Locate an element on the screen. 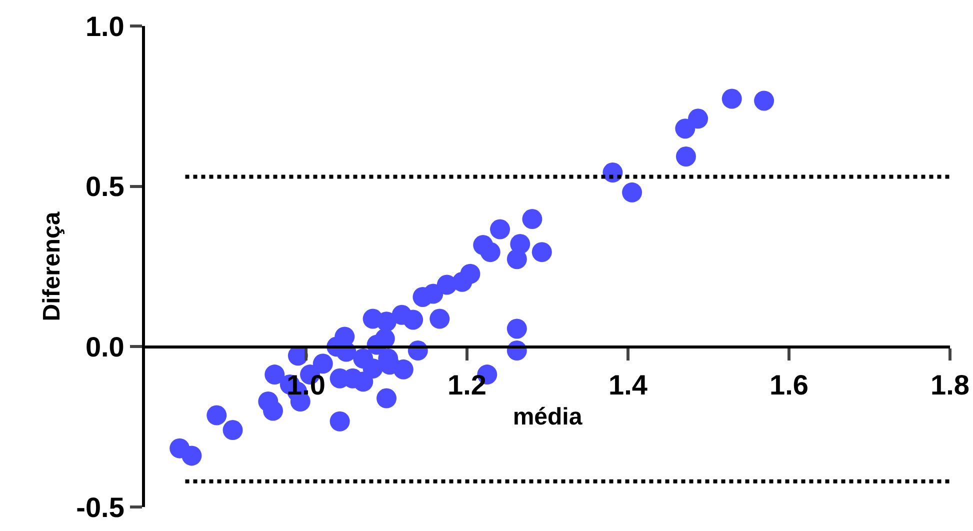 The image size is (973, 531). y-tick-label: 0.0 is located at coordinates (104, 346).